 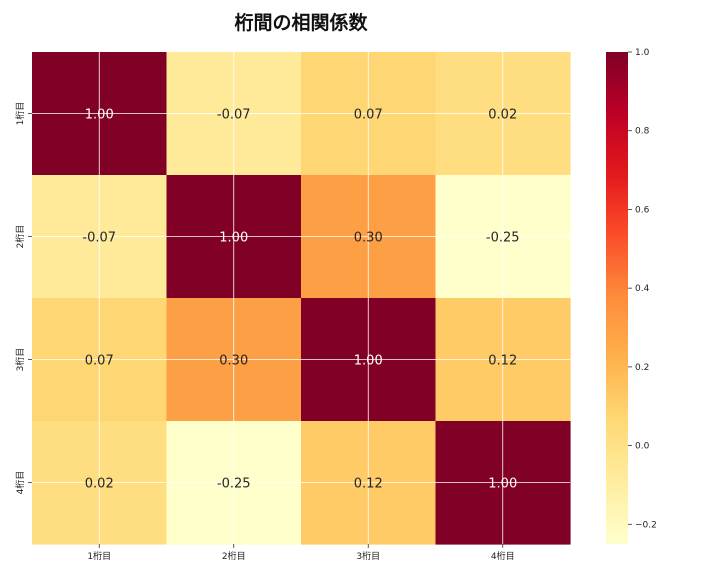 What do you see at coordinates (368, 556) in the screenshot?
I see `x-tick-label: 3桁目` at bounding box center [368, 556].